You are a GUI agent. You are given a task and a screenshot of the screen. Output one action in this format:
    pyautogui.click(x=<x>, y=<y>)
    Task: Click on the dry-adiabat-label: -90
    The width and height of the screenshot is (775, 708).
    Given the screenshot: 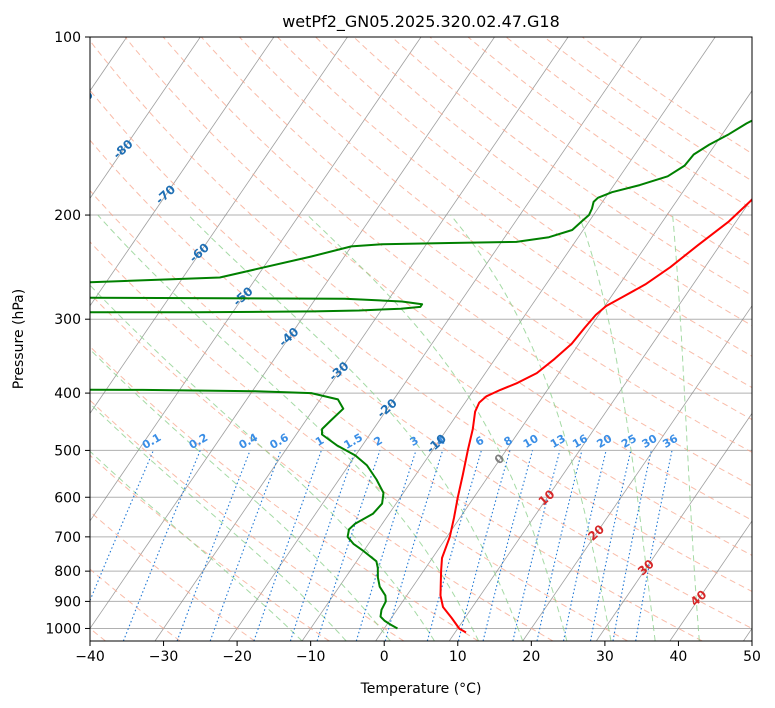 What is the action you would take?
    pyautogui.click(x=82, y=100)
    